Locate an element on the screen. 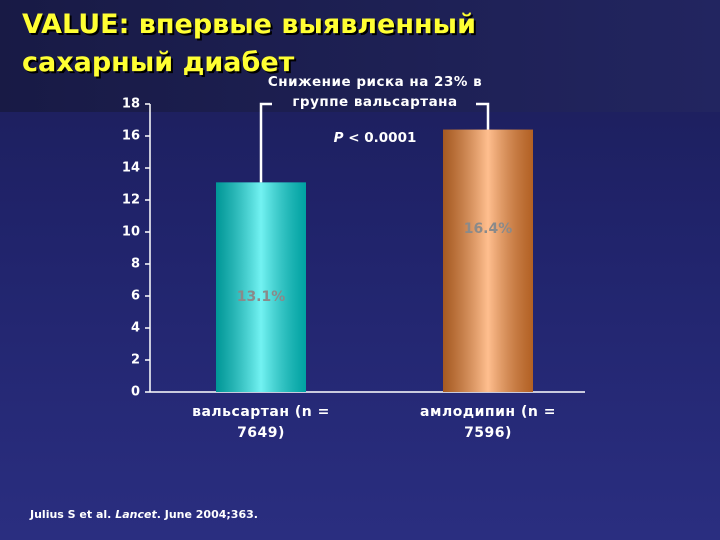  x-tick-label: амлодипин (n = 7596) is located at coordinates (488, 422).